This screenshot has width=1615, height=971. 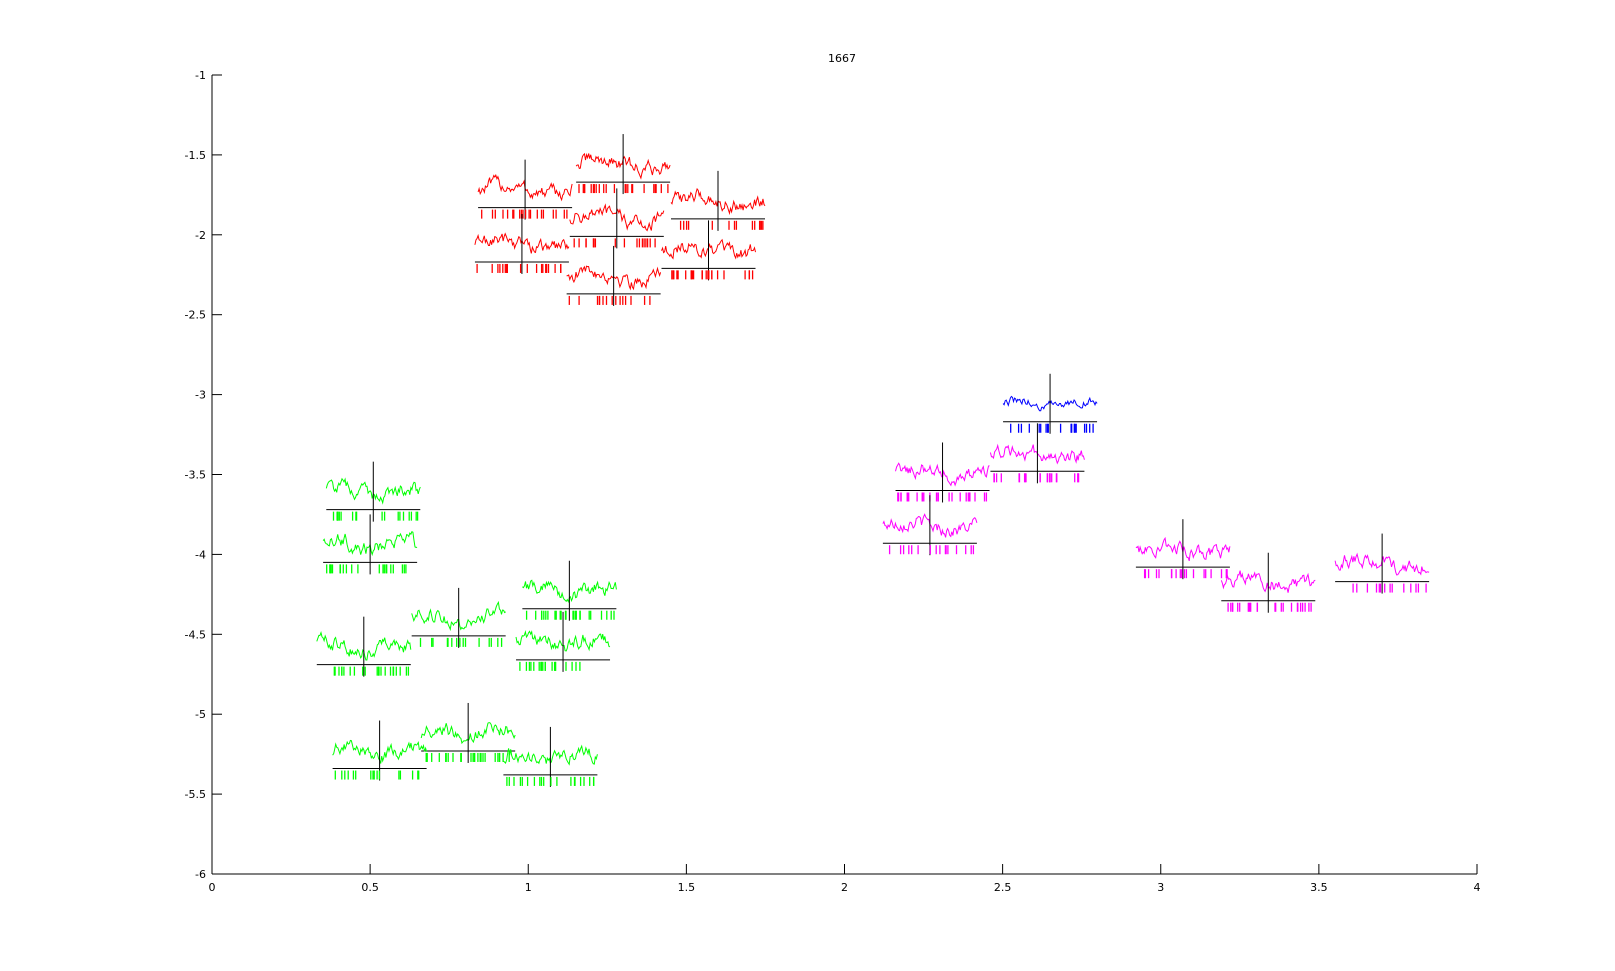 I want to click on x-tick-label: 3.5, so click(x=1319, y=887).